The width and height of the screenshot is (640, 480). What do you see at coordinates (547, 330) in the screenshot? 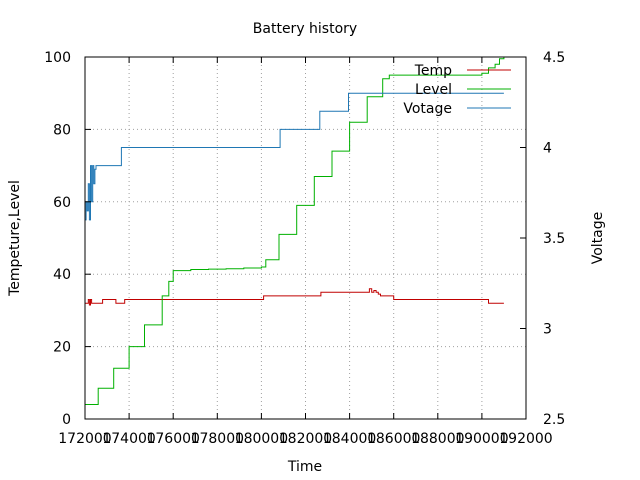
I see `y2-tick-label: 3` at bounding box center [547, 330].